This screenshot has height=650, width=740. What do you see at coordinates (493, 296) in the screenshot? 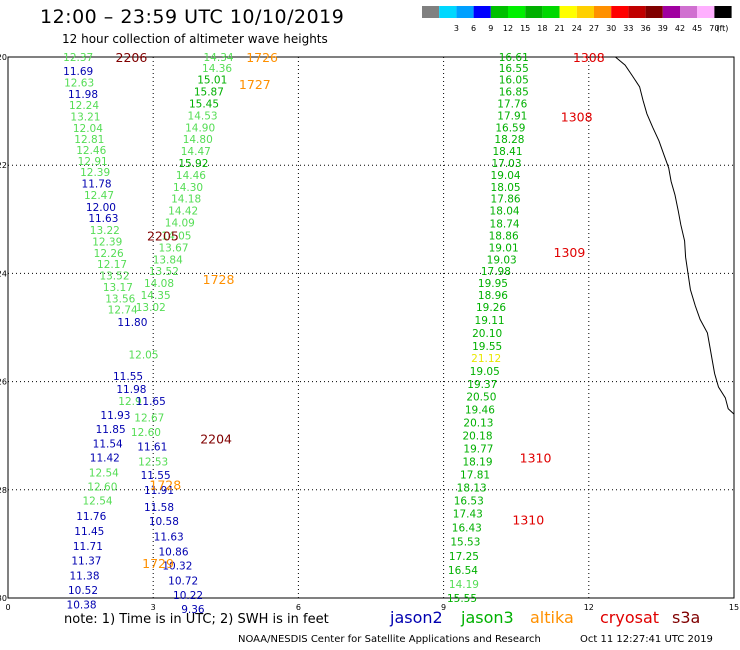
I see `swh-value: 18.96` at bounding box center [493, 296].